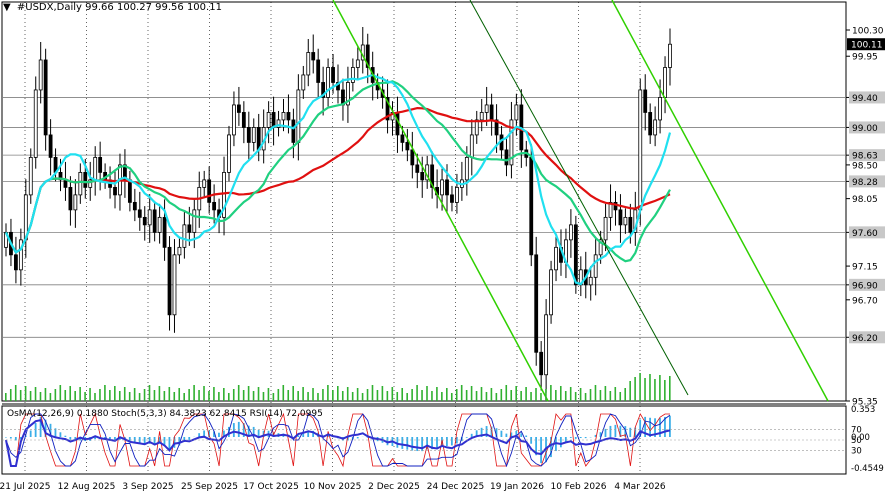 The image size is (889, 496). I want to click on y-tick-label: 99.40, so click(865, 99).